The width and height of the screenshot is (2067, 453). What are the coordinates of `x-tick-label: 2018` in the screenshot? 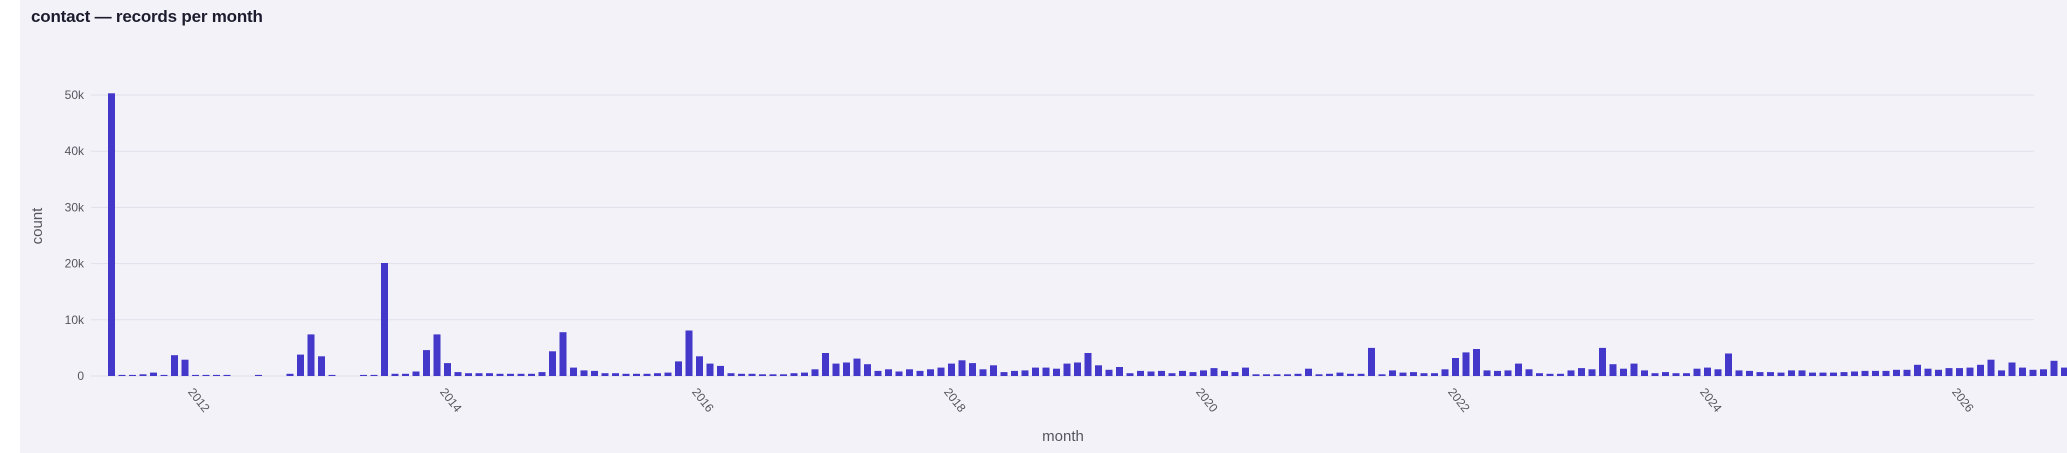 It's located at (955, 400).